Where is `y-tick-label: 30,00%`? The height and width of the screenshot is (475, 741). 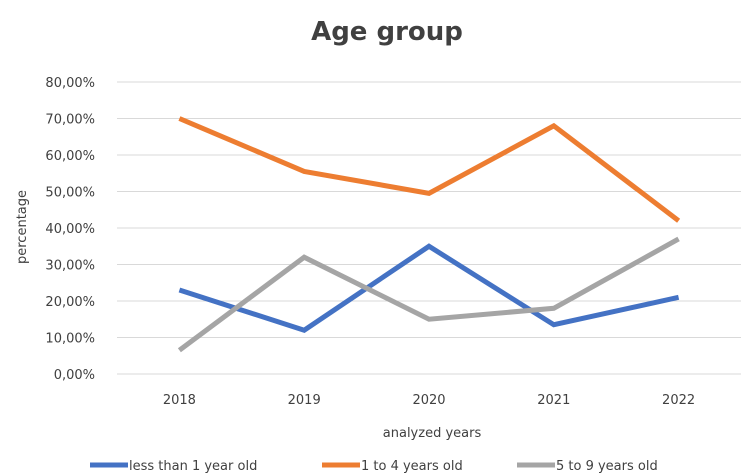 y-tick-label: 30,00% is located at coordinates (70, 266).